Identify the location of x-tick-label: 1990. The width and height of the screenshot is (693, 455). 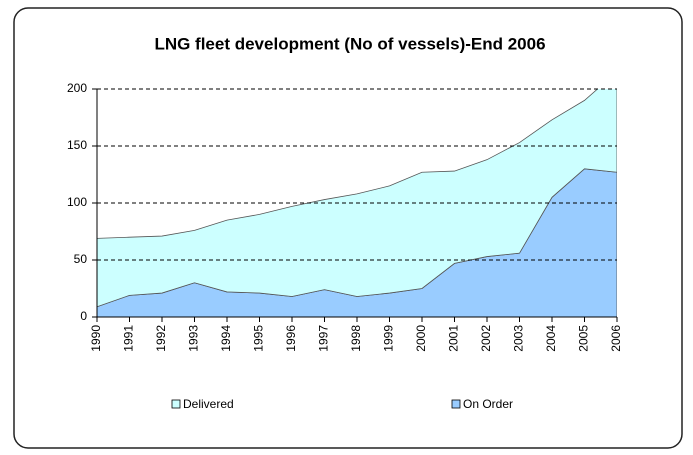
(96, 338).